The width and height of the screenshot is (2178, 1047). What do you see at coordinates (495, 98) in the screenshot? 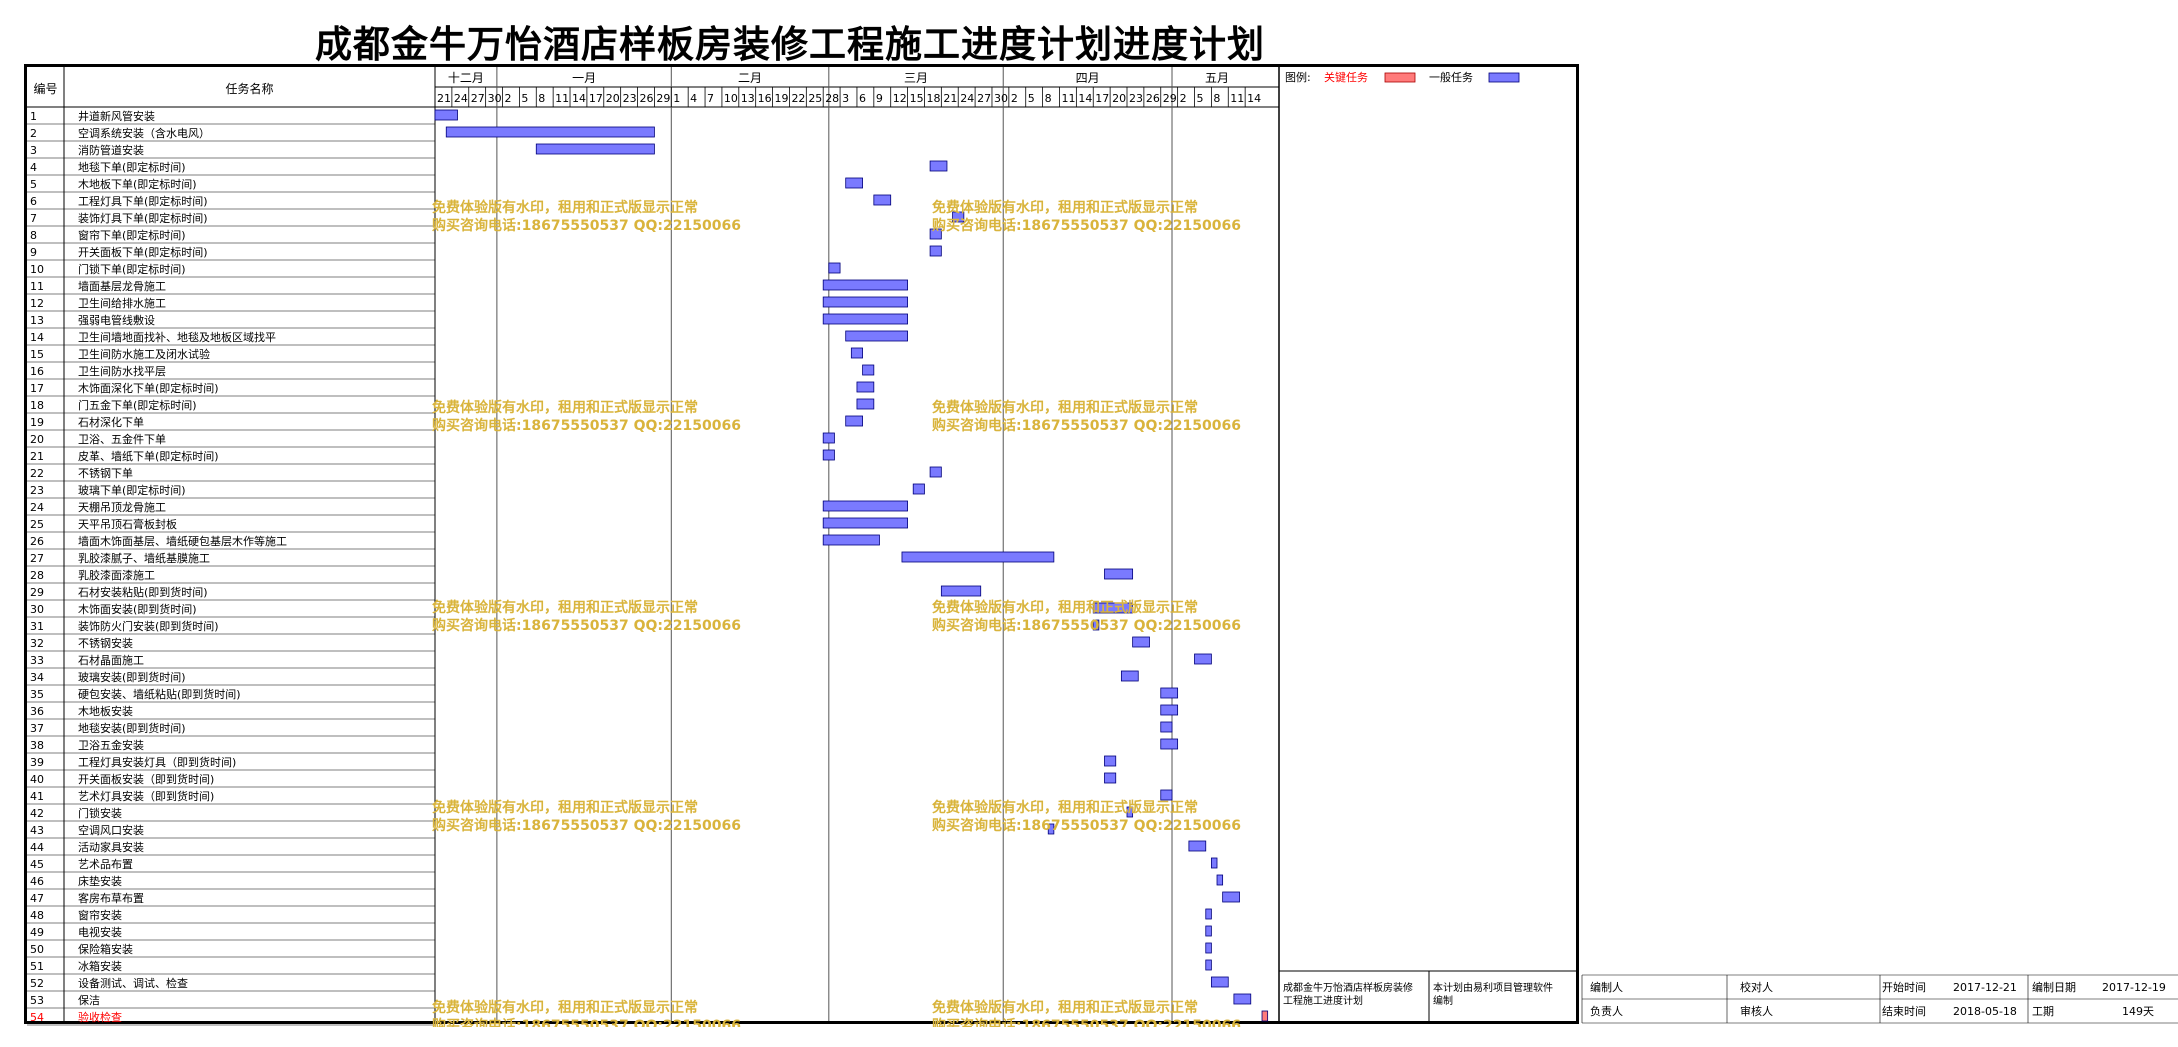
I see `day-tick-label: 30` at bounding box center [495, 98].